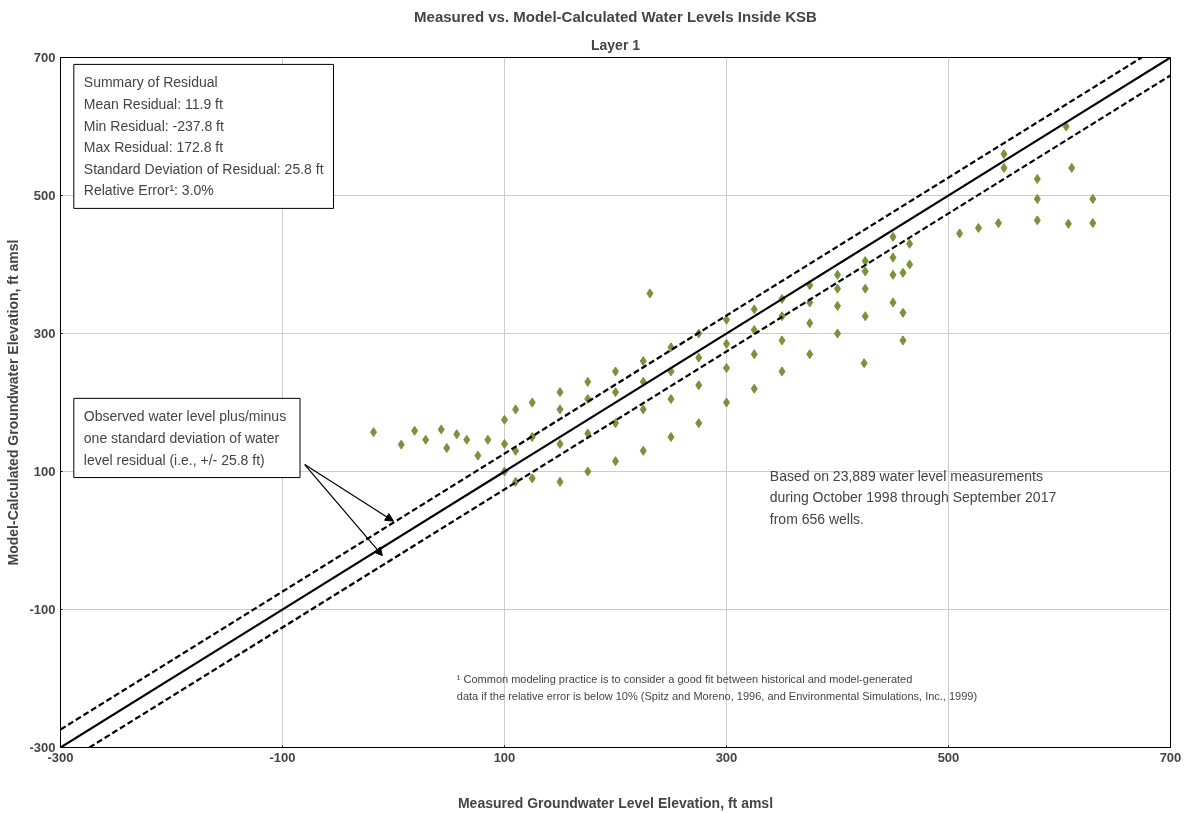 The width and height of the screenshot is (1190, 813). What do you see at coordinates (44, 195) in the screenshot?
I see `y-tick-label: 500` at bounding box center [44, 195].